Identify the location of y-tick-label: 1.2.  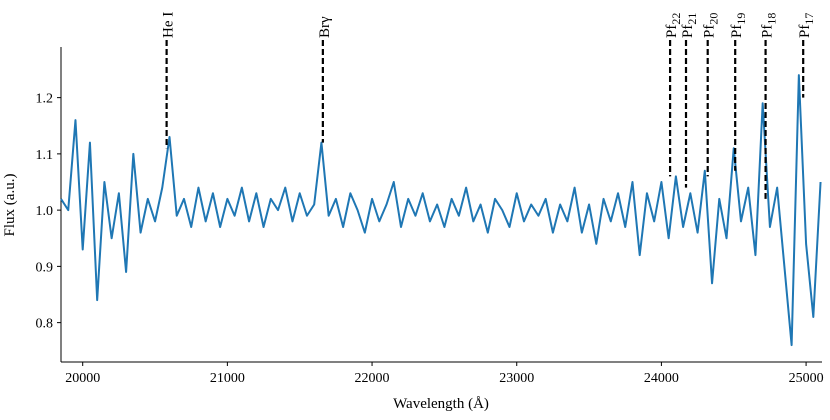
(45, 99).